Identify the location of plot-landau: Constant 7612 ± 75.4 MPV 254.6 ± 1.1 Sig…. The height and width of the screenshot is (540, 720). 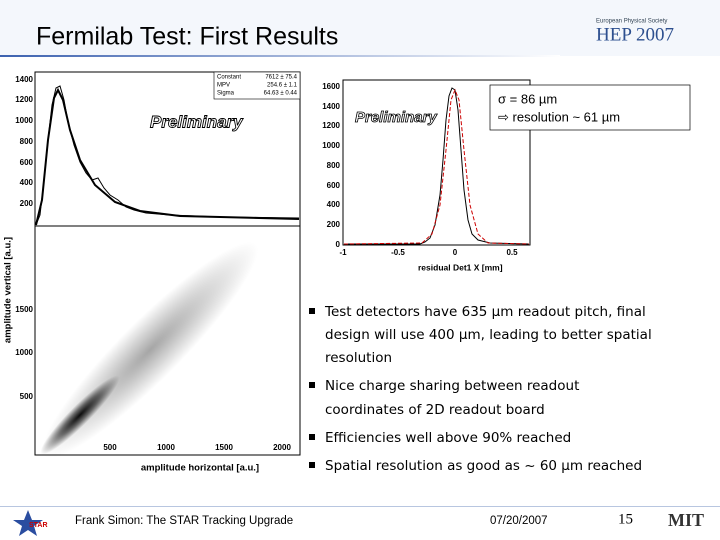
(158, 149).